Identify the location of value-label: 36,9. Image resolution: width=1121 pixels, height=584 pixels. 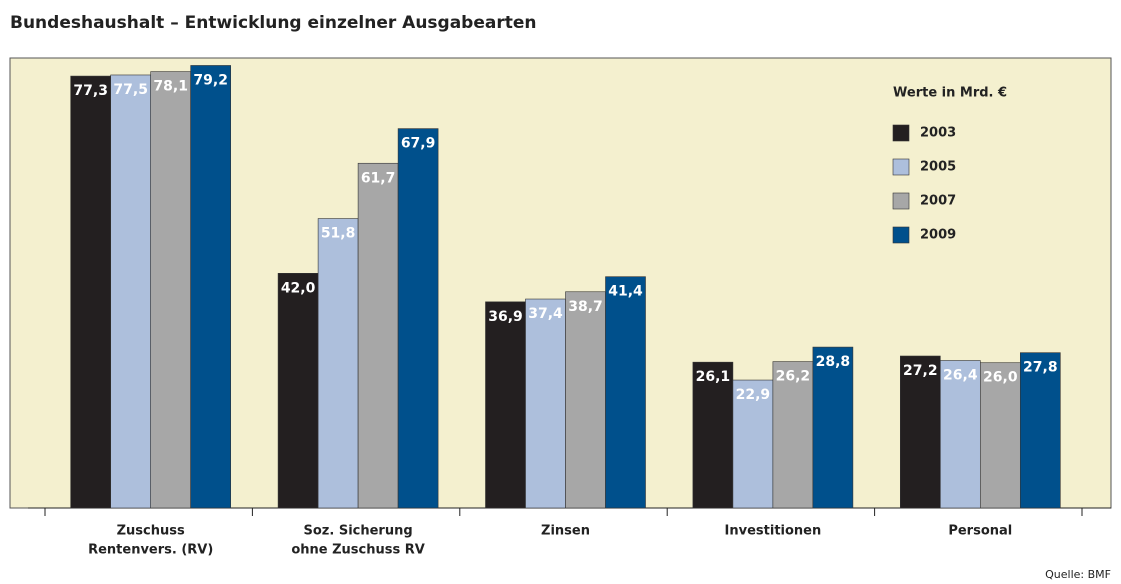
(505, 317).